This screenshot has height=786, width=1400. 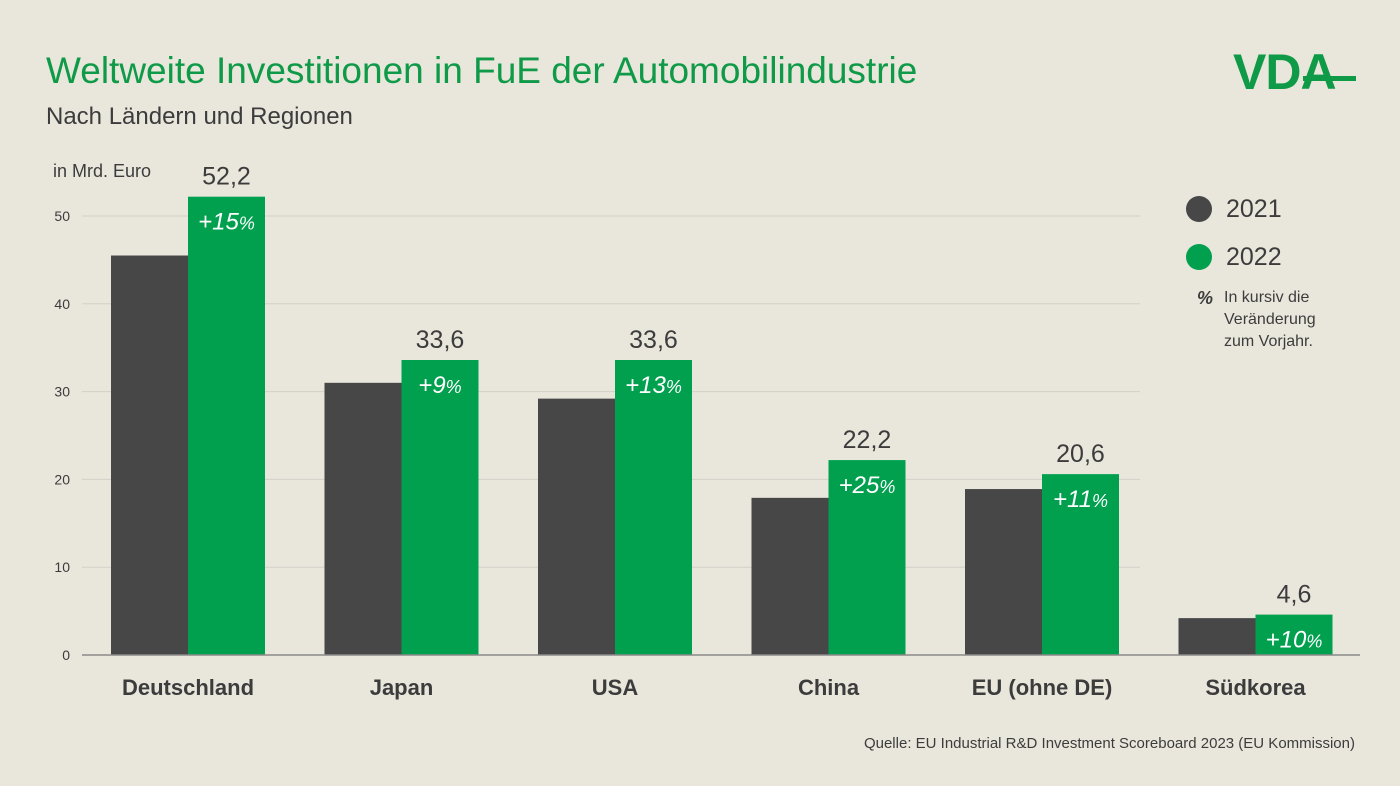 What do you see at coordinates (1270, 319) in the screenshot?
I see `note-line: Veränderung` at bounding box center [1270, 319].